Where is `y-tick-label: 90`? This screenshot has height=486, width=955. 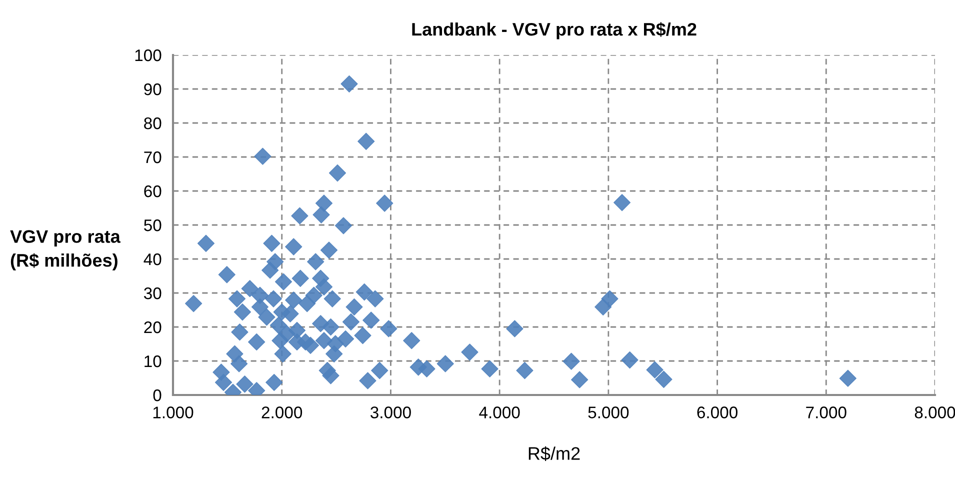 y-tick-label: 90 is located at coordinates (153, 89).